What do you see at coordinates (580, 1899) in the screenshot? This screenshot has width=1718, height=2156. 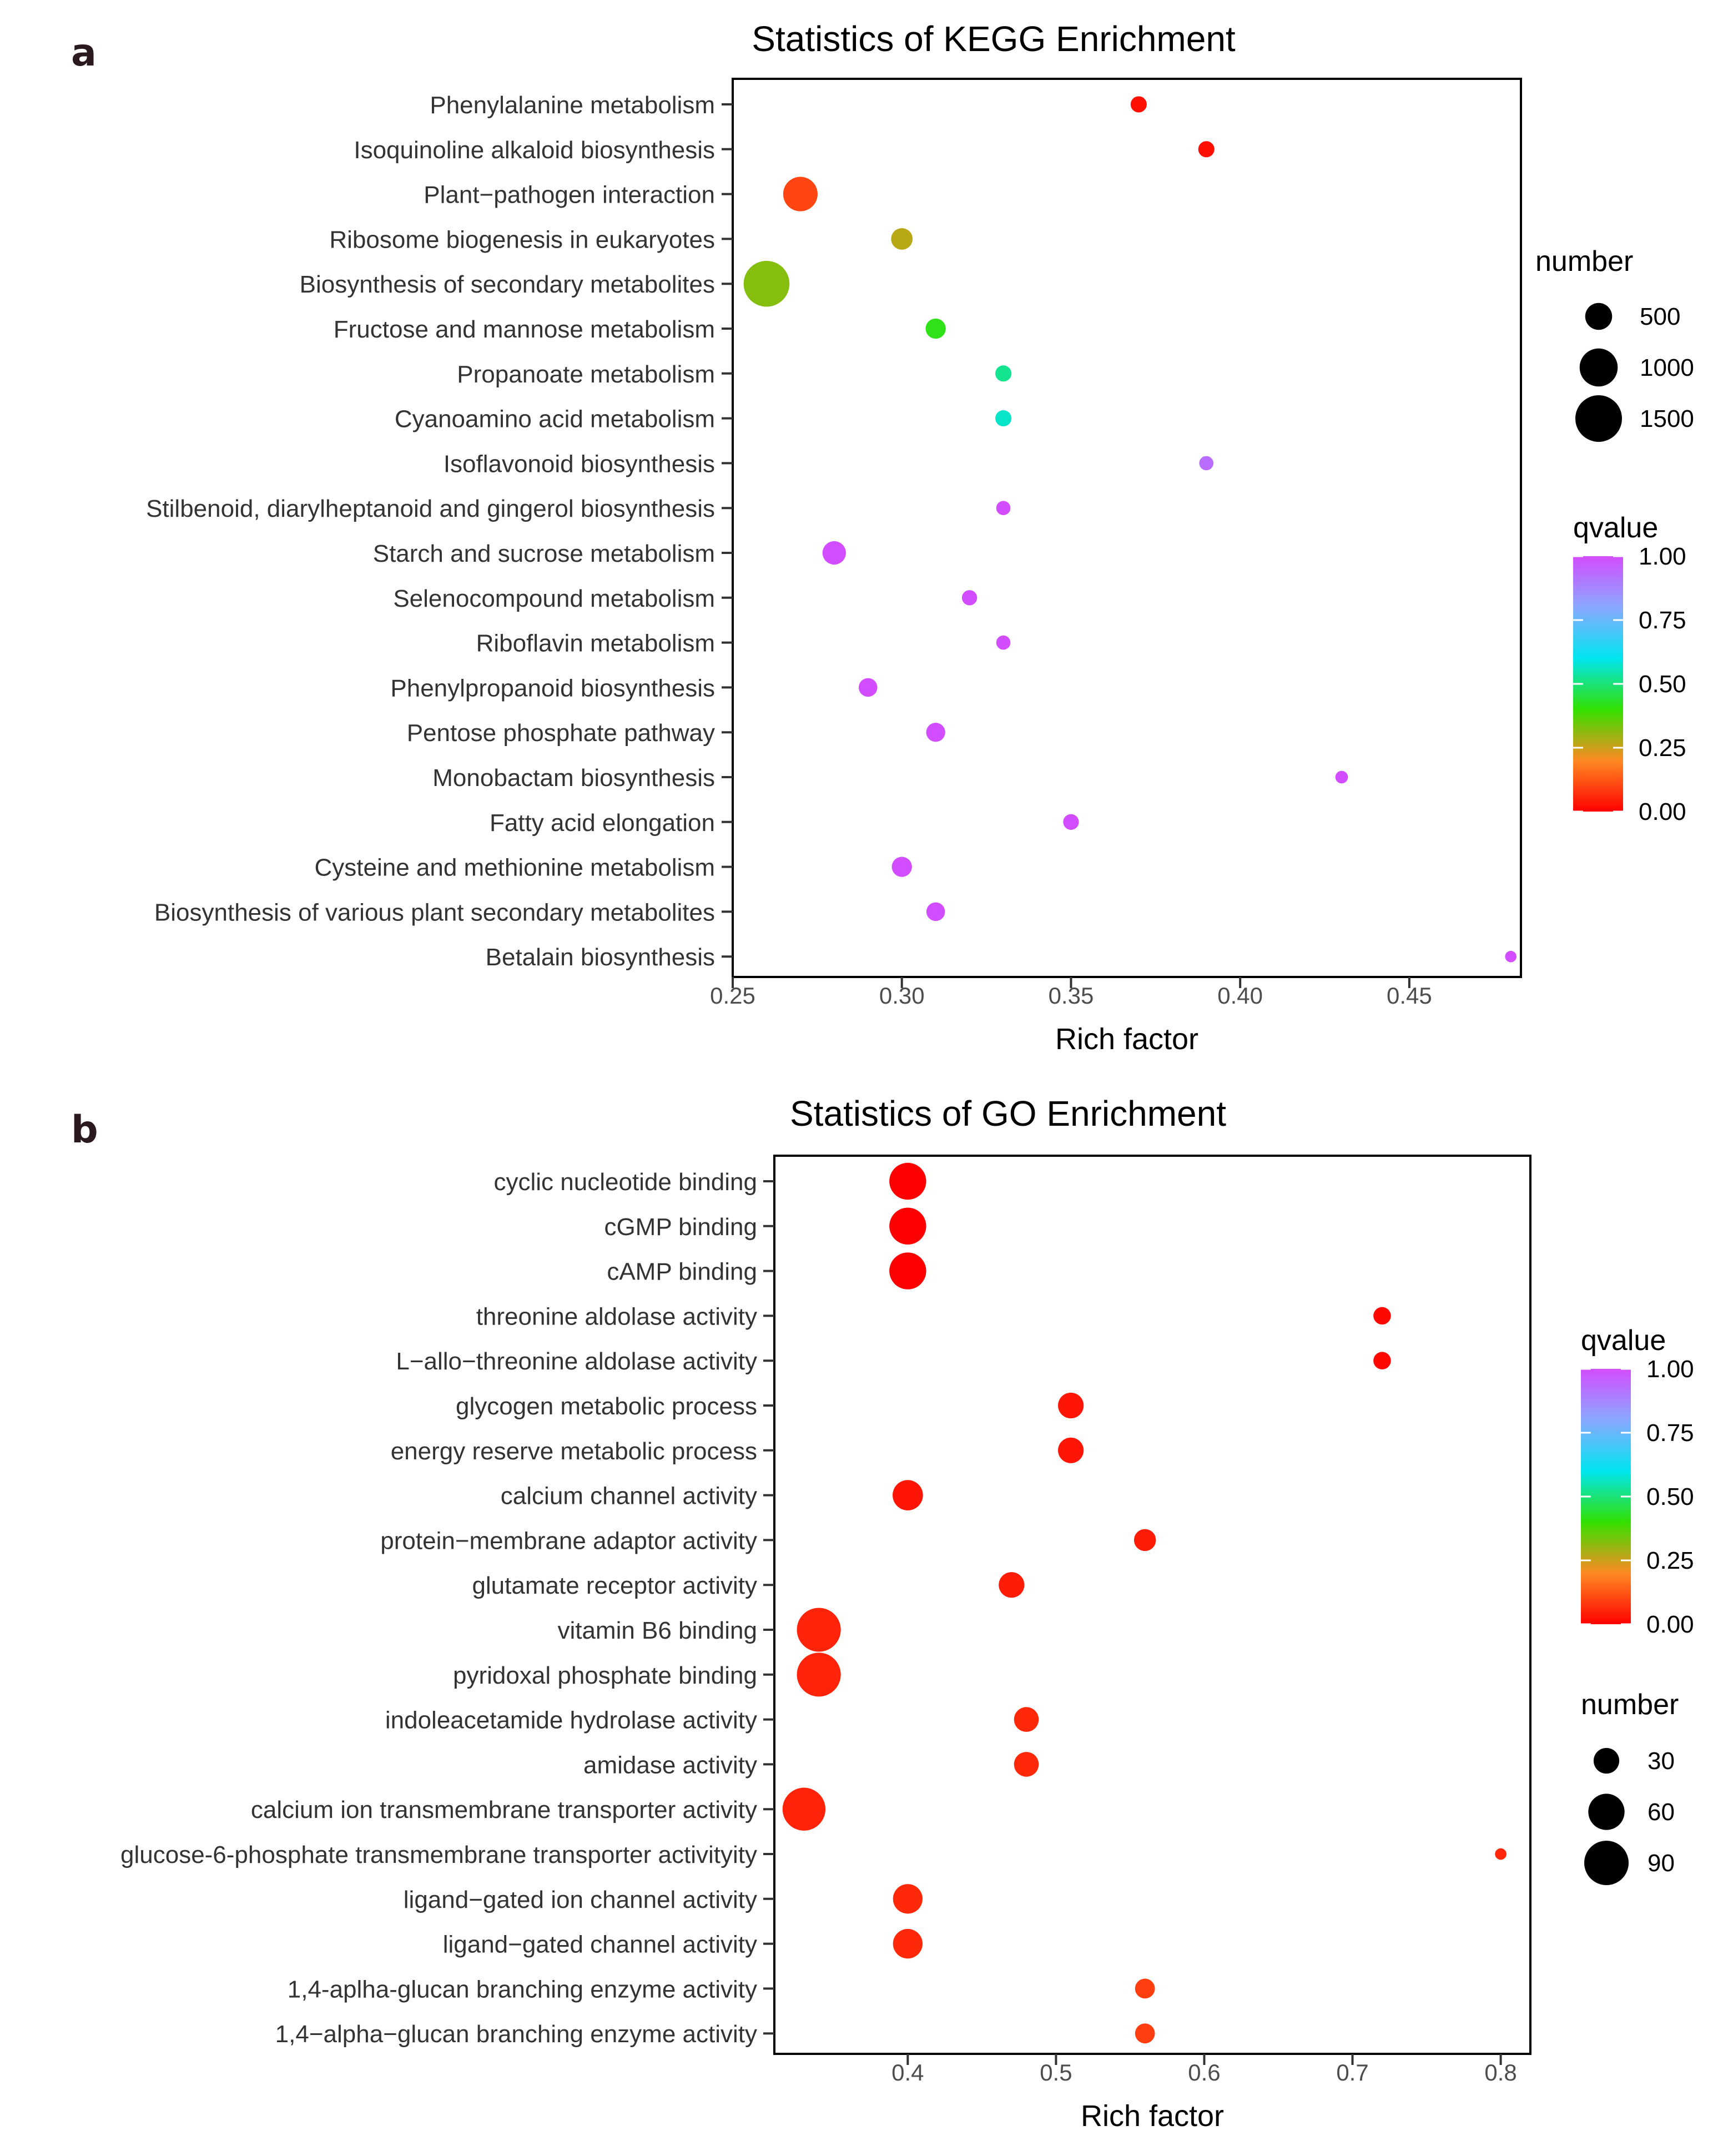 I see `category-label: ligand−gated ion channel activity` at bounding box center [580, 1899].